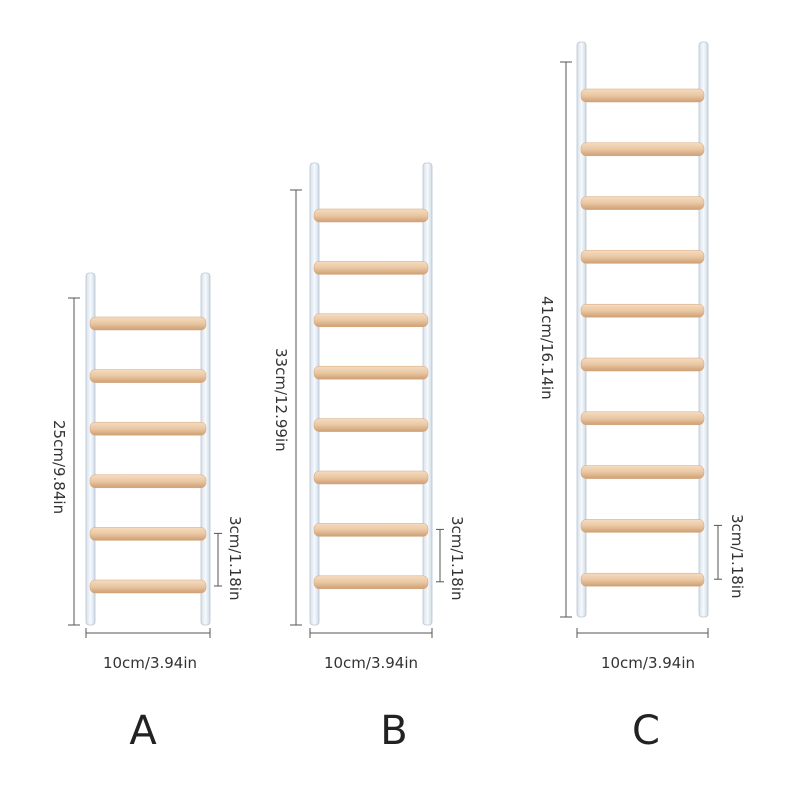 The height and width of the screenshot is (800, 800). I want to click on ladder-a-letter: A, so click(143, 731).